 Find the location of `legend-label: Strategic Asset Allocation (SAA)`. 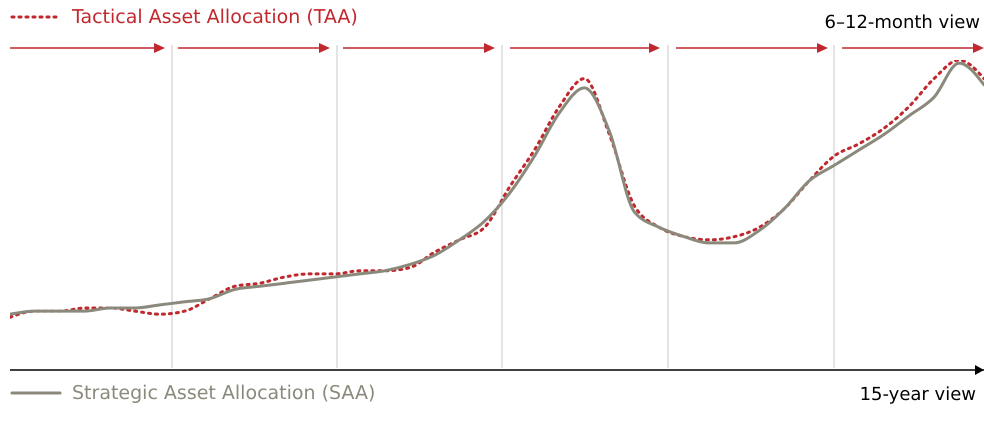

legend-label: Strategic Asset Allocation (SAA) is located at coordinates (224, 393).